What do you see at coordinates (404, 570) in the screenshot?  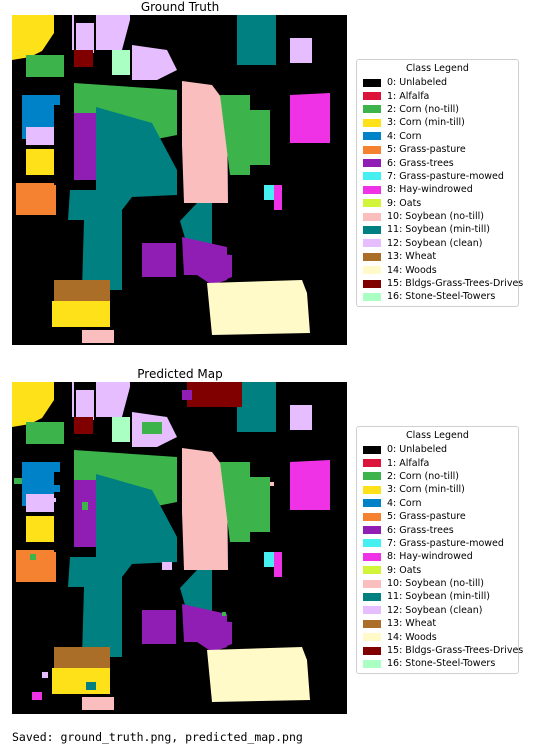 I see `legend-label: 9: Oats` at bounding box center [404, 570].